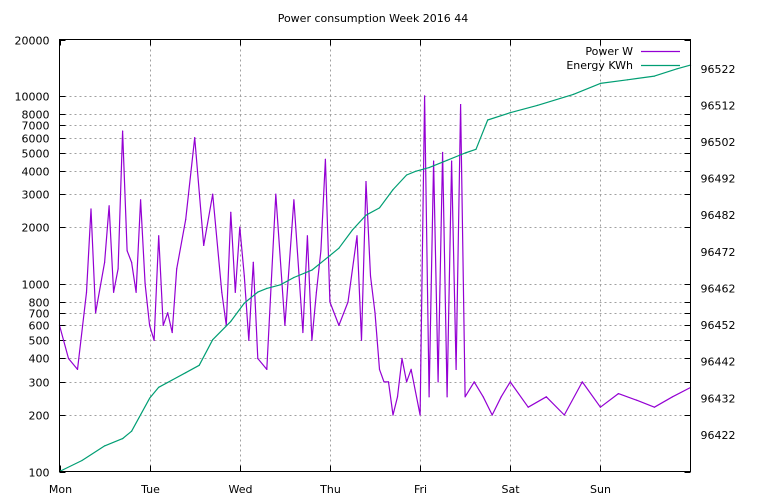 Image resolution: width=768 pixels, height=500 pixels. I want to click on y-right-tick-label: 96492, so click(718, 179).